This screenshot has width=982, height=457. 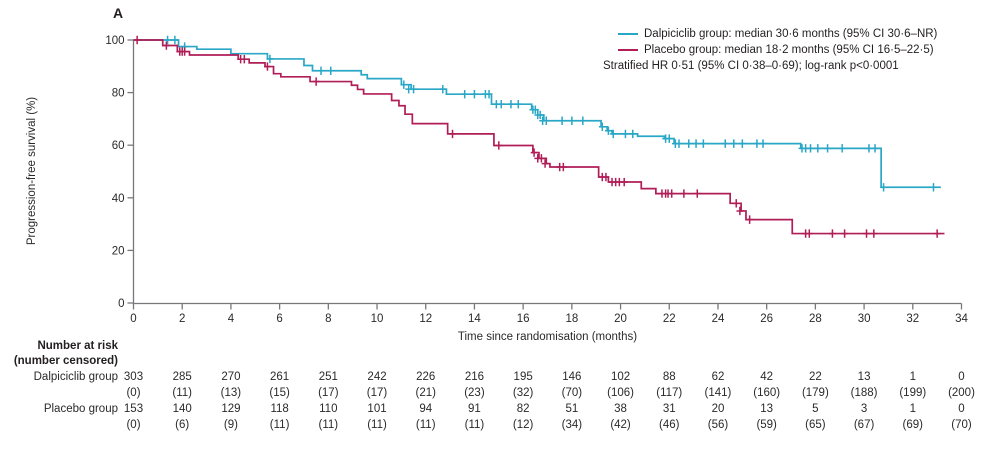 I want to click on risk-table-header-line1: Number at risk, so click(x=77, y=346).